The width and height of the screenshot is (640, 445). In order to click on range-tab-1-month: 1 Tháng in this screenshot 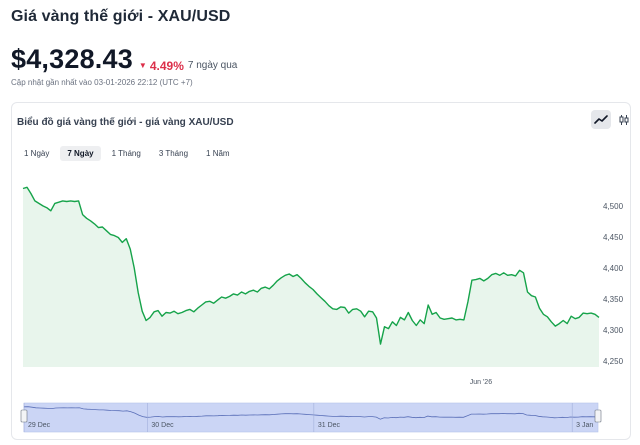, I will do `click(126, 153)`.